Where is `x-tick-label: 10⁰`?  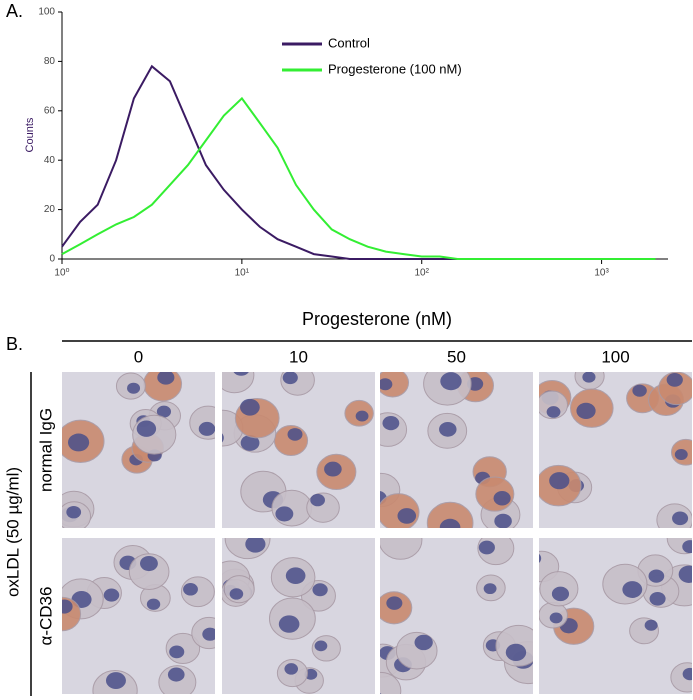 x-tick-label: 10⁰ is located at coordinates (61, 273).